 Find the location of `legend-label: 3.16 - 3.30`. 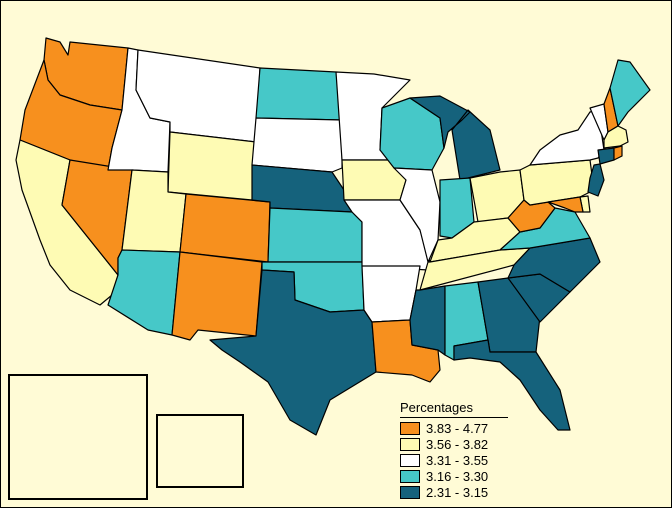

legend-label: 3.16 - 3.30 is located at coordinates (457, 476).